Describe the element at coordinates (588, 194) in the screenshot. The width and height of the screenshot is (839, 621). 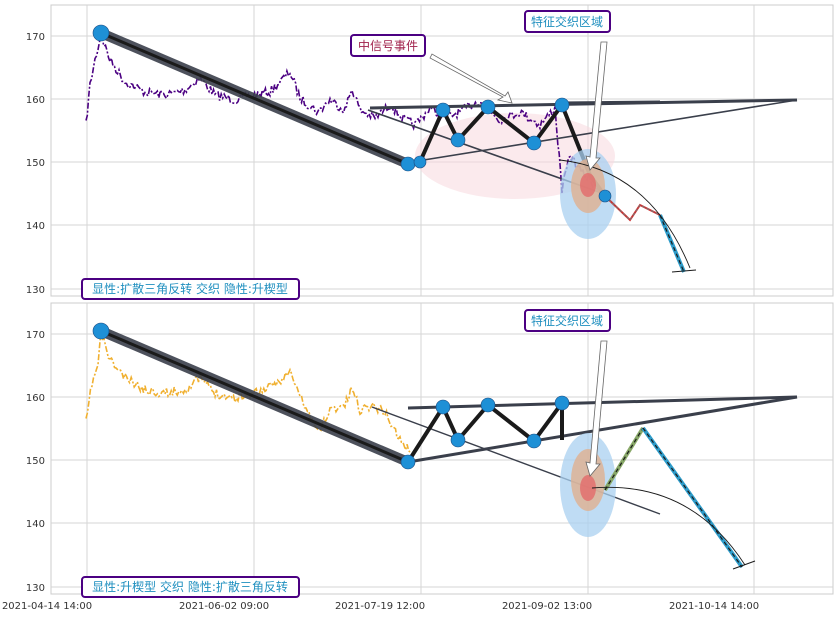
I see `feature-ellipse` at that location.